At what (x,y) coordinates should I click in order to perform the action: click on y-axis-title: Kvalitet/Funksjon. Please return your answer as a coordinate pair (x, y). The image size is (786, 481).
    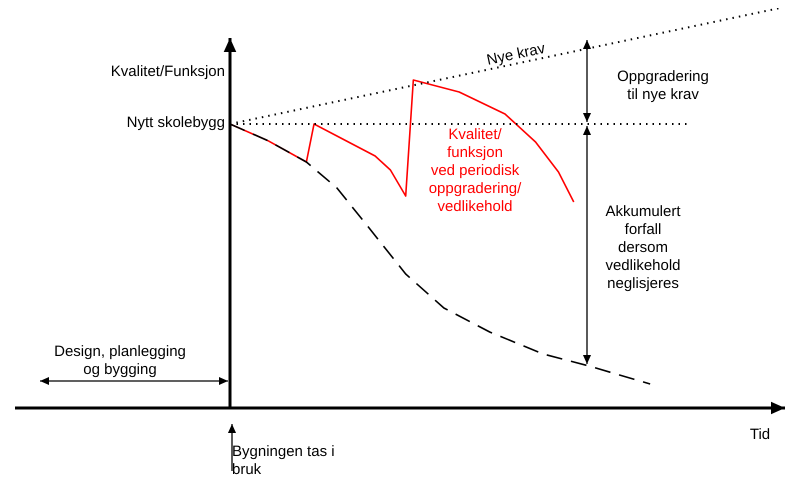
    Looking at the image, I should click on (167, 71).